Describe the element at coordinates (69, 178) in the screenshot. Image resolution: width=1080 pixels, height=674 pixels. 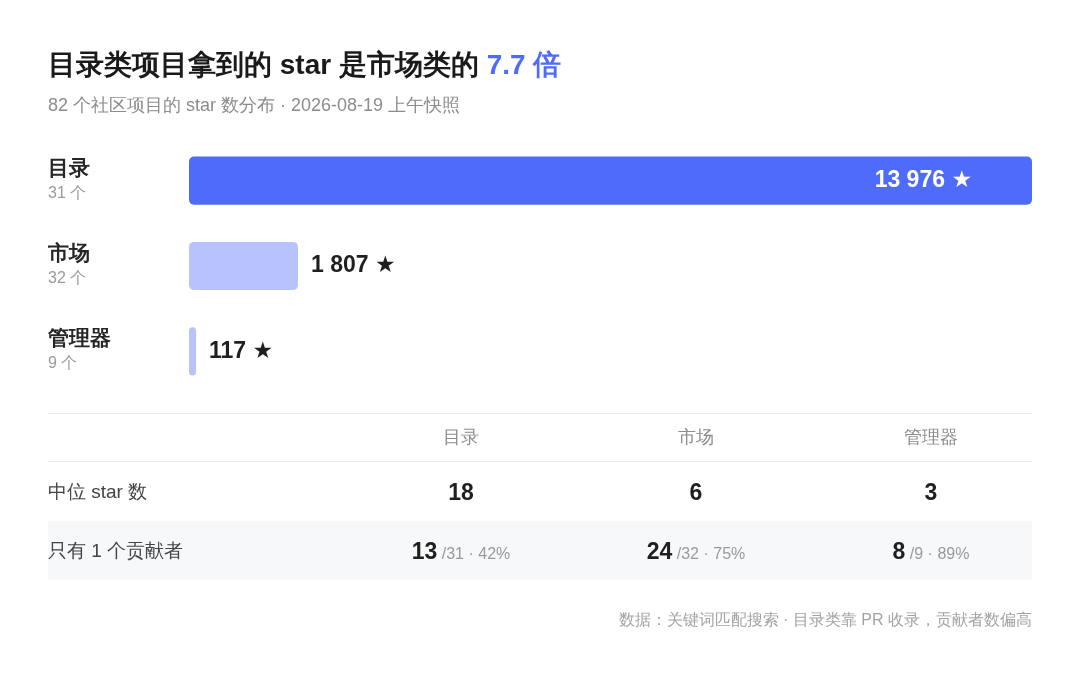
I see `y-tick-label: 目录 31 个` at that location.